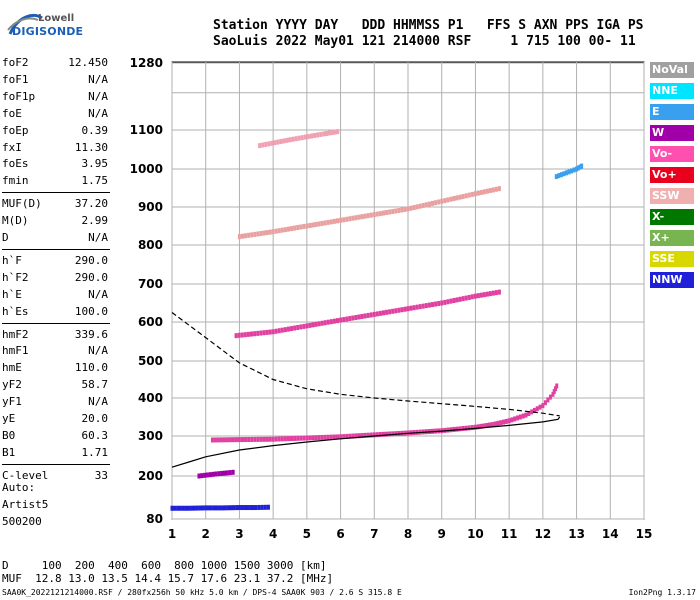  Describe the element at coordinates (22, 521) in the screenshot. I see `autoscaler-version: 500200` at that location.